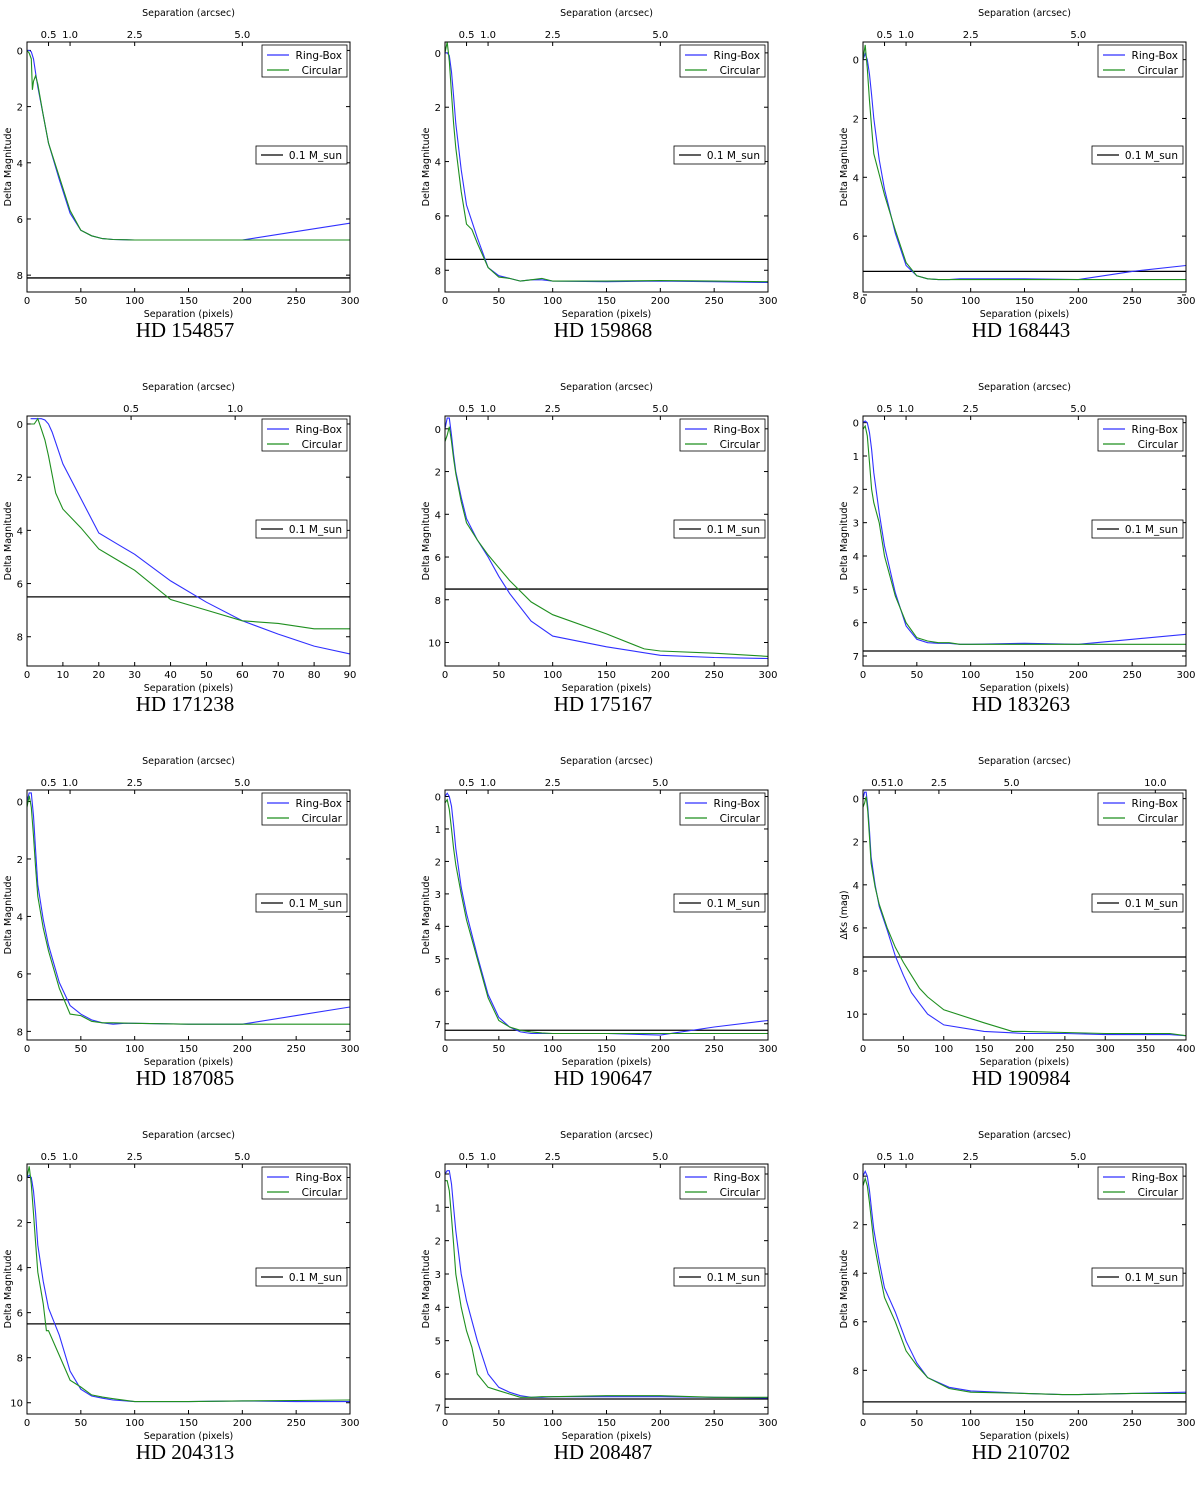 Image resolution: width=1200 pixels, height=1490 pixels. What do you see at coordinates (1024, 301) in the screenshot?
I see `x-tick-label: 150` at bounding box center [1024, 301].